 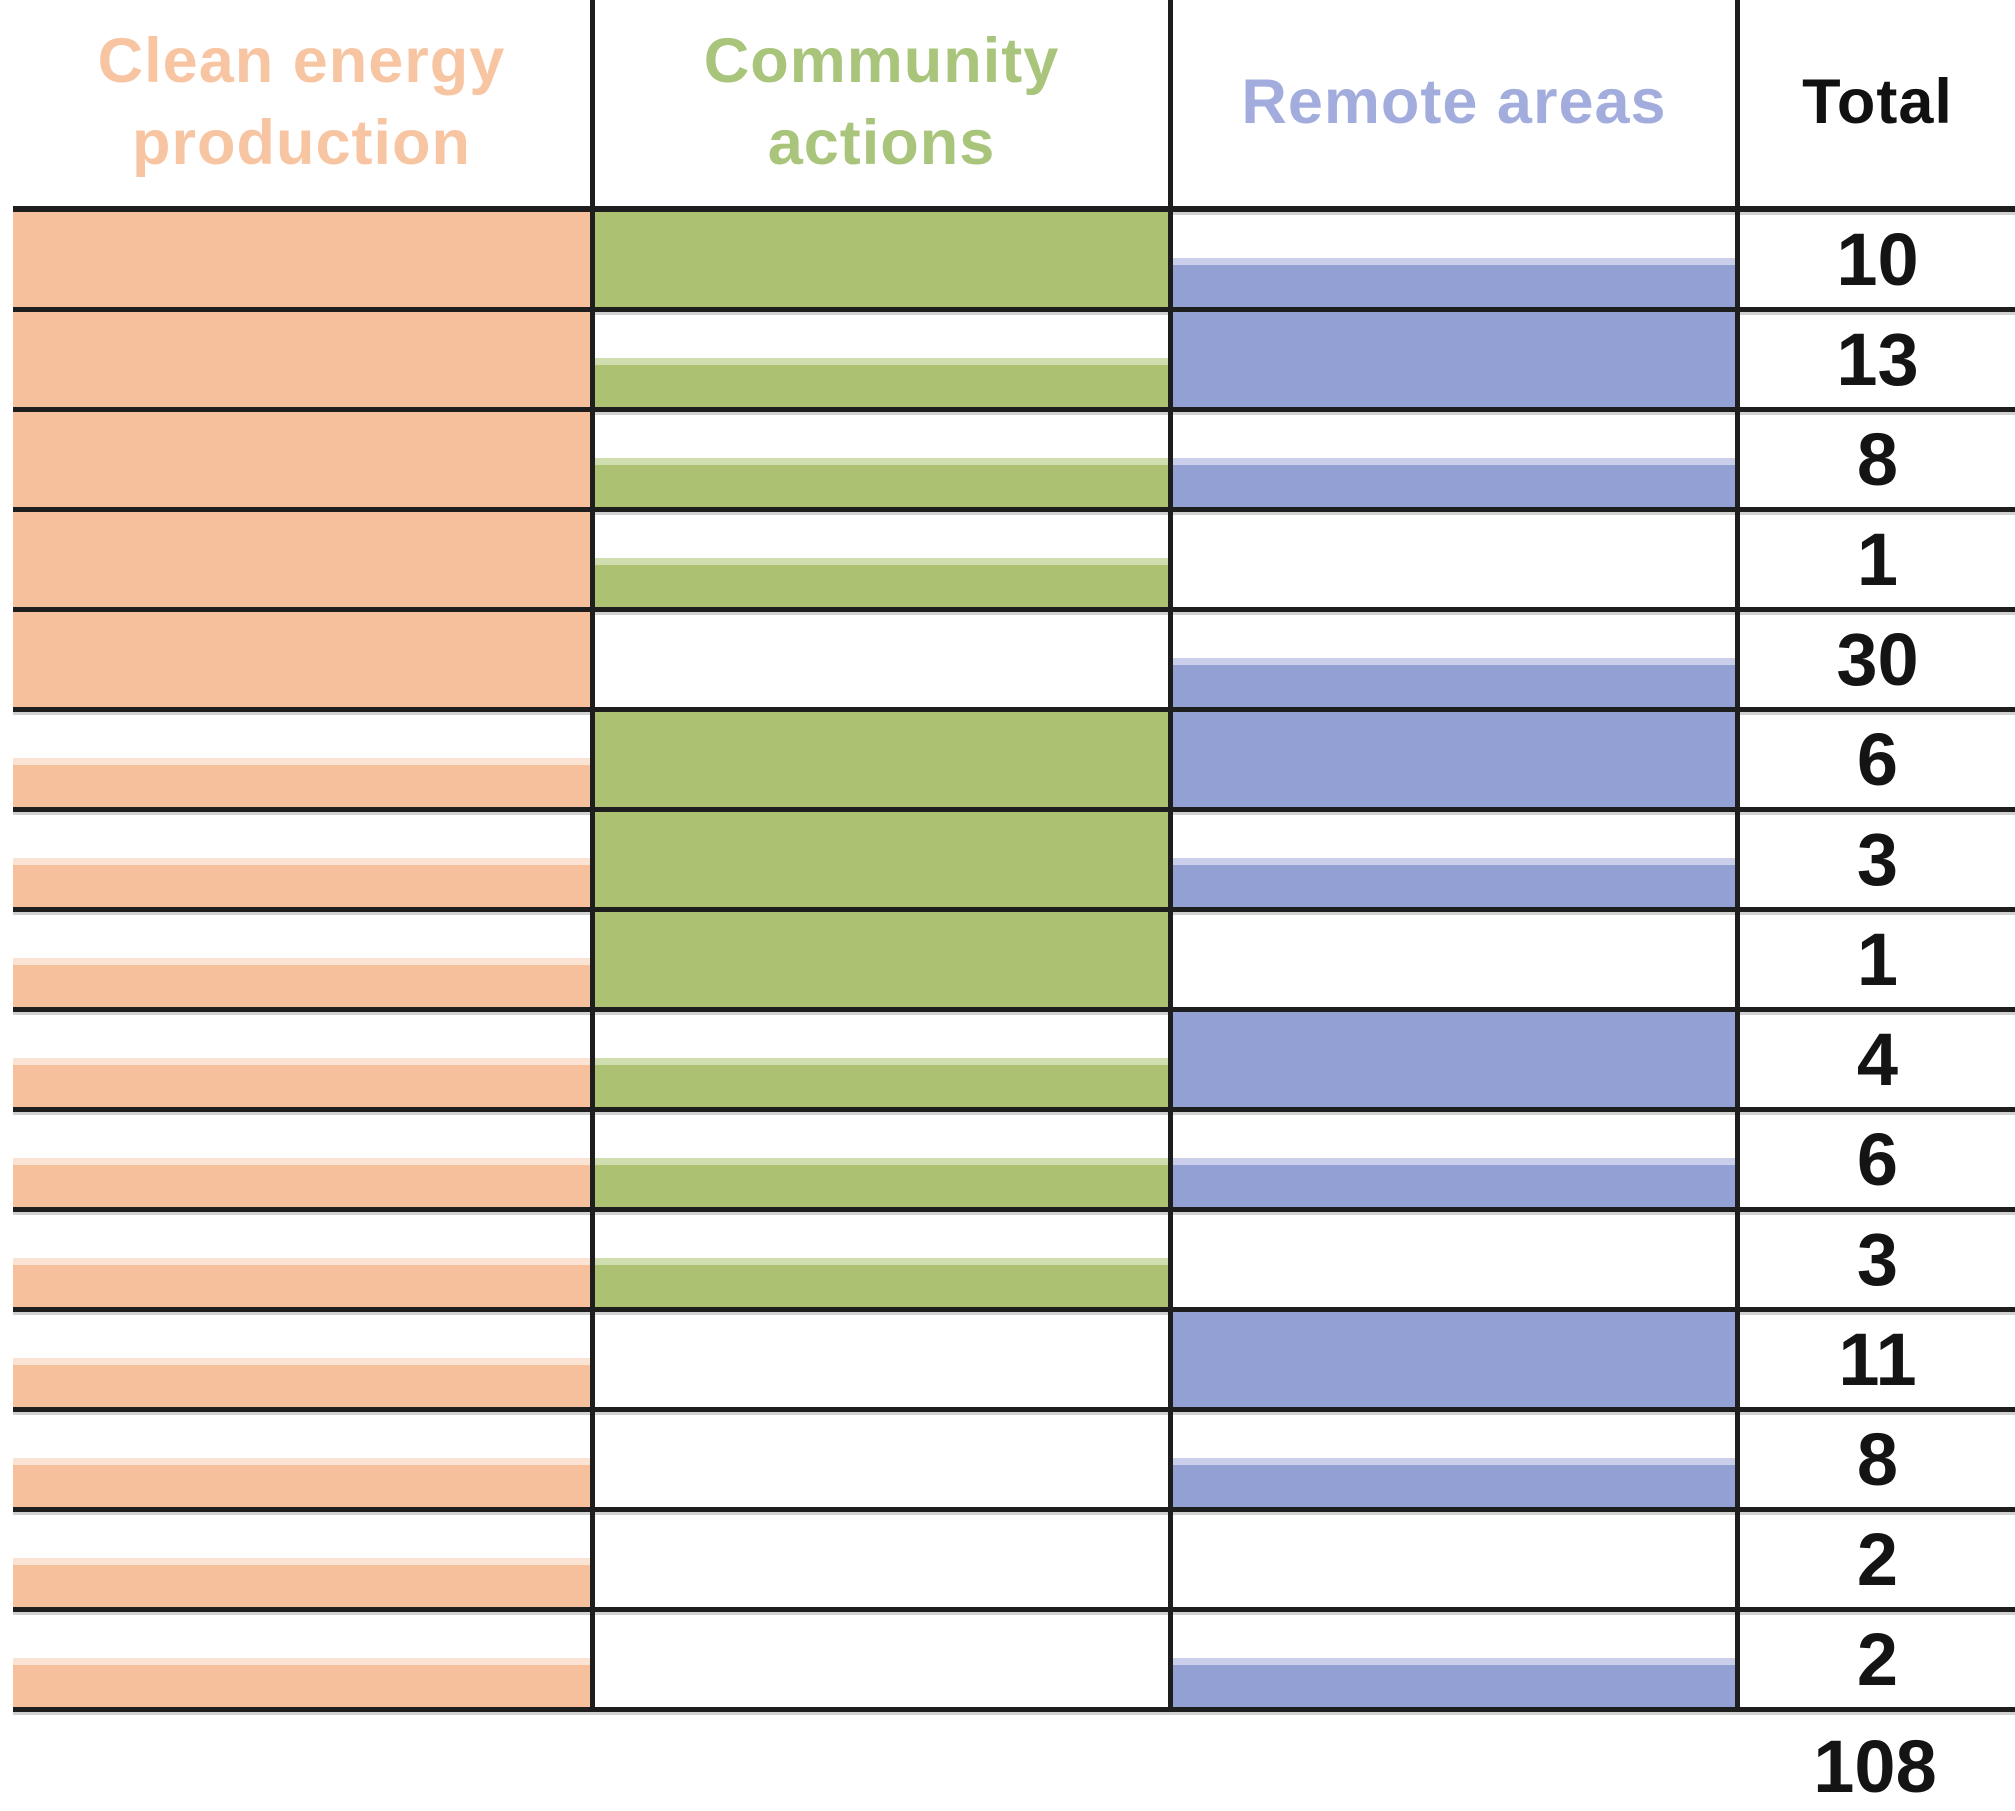 What do you see at coordinates (1014, 1362) in the screenshot?
I see `table-row: 11` at bounding box center [1014, 1362].